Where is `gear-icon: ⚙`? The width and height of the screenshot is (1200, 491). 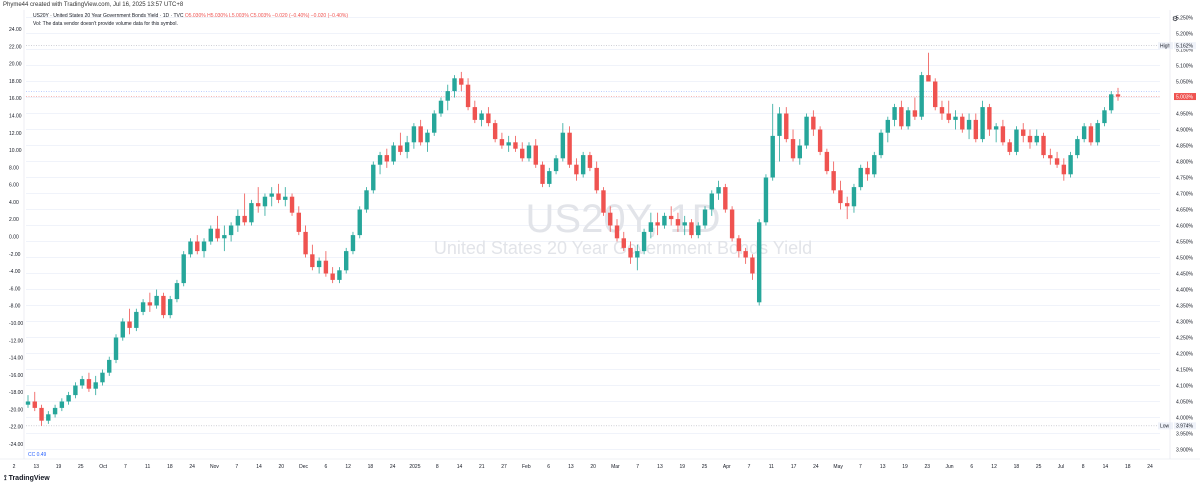 gear-icon: ⚙ is located at coordinates (1175, 19).